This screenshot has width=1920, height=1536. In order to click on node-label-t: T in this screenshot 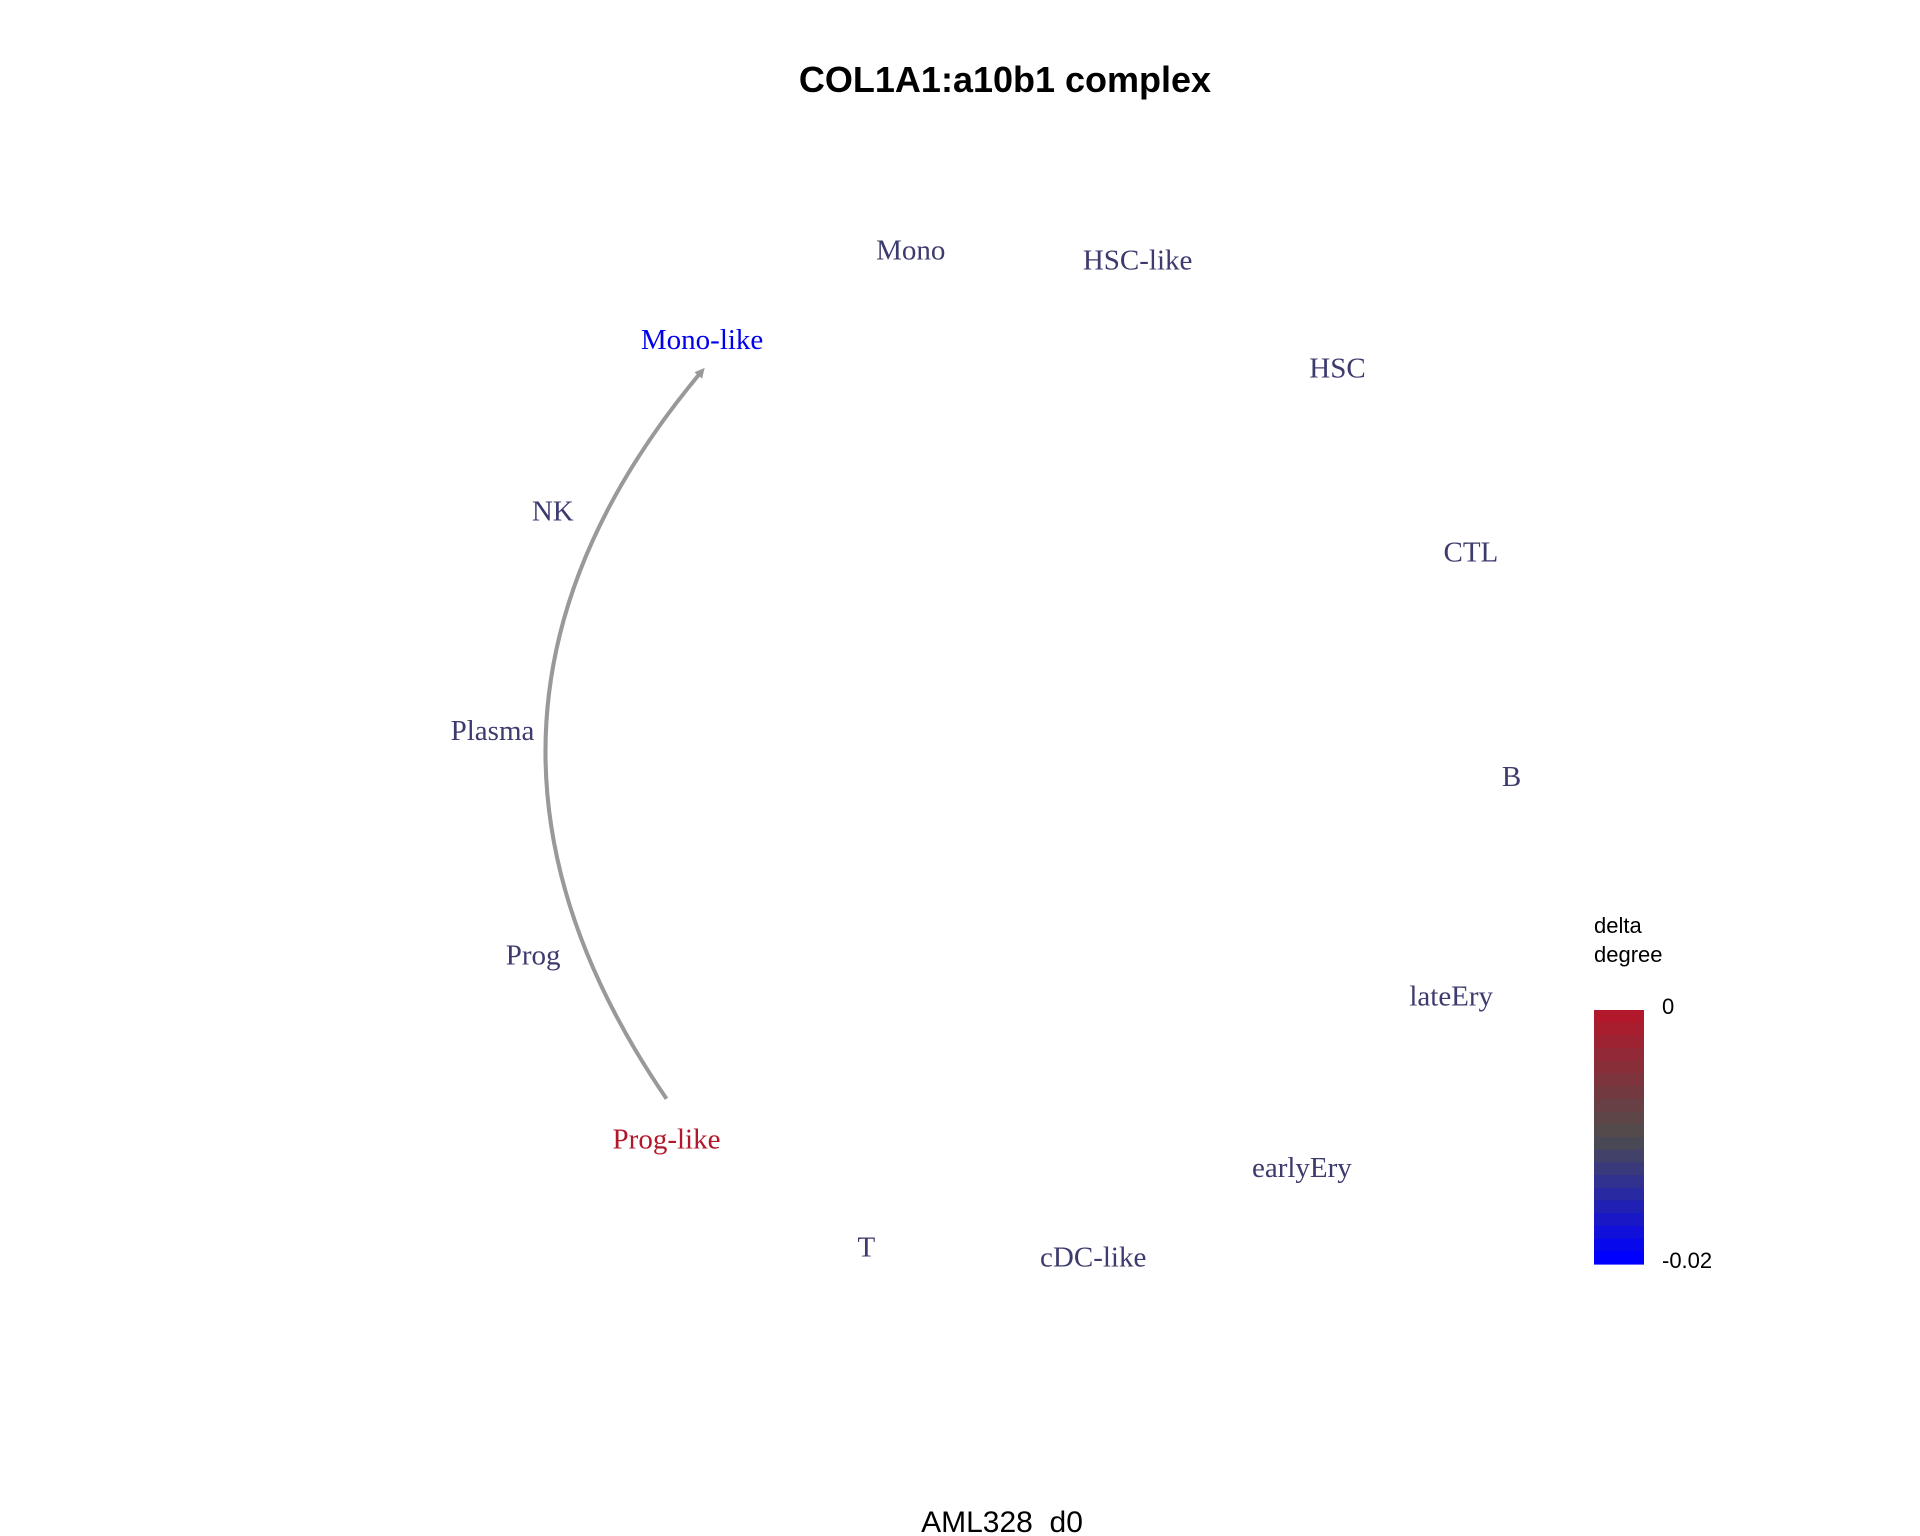, I will do `click(867, 1248)`.